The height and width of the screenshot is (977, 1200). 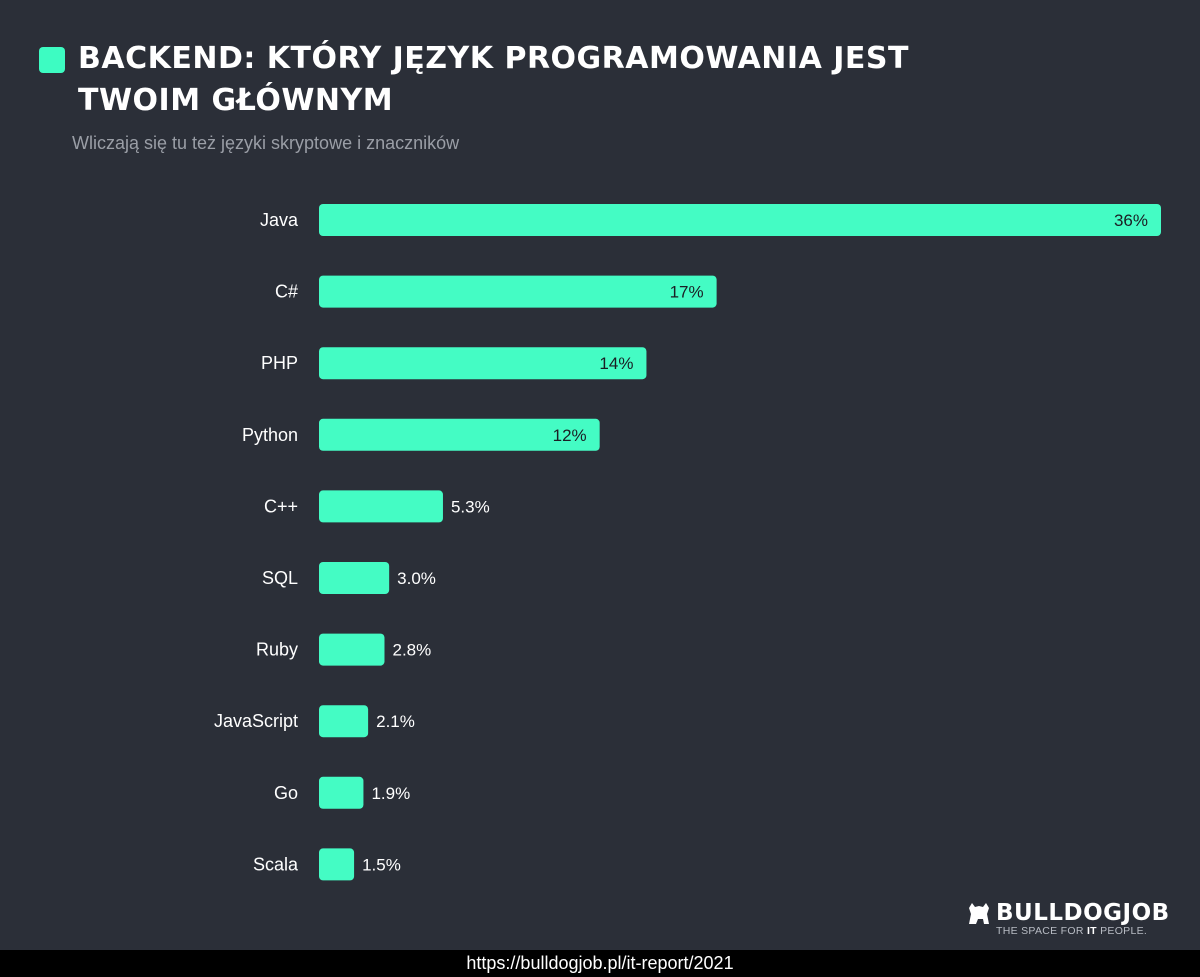 I want to click on bulldog-icon, so click(x=979, y=913).